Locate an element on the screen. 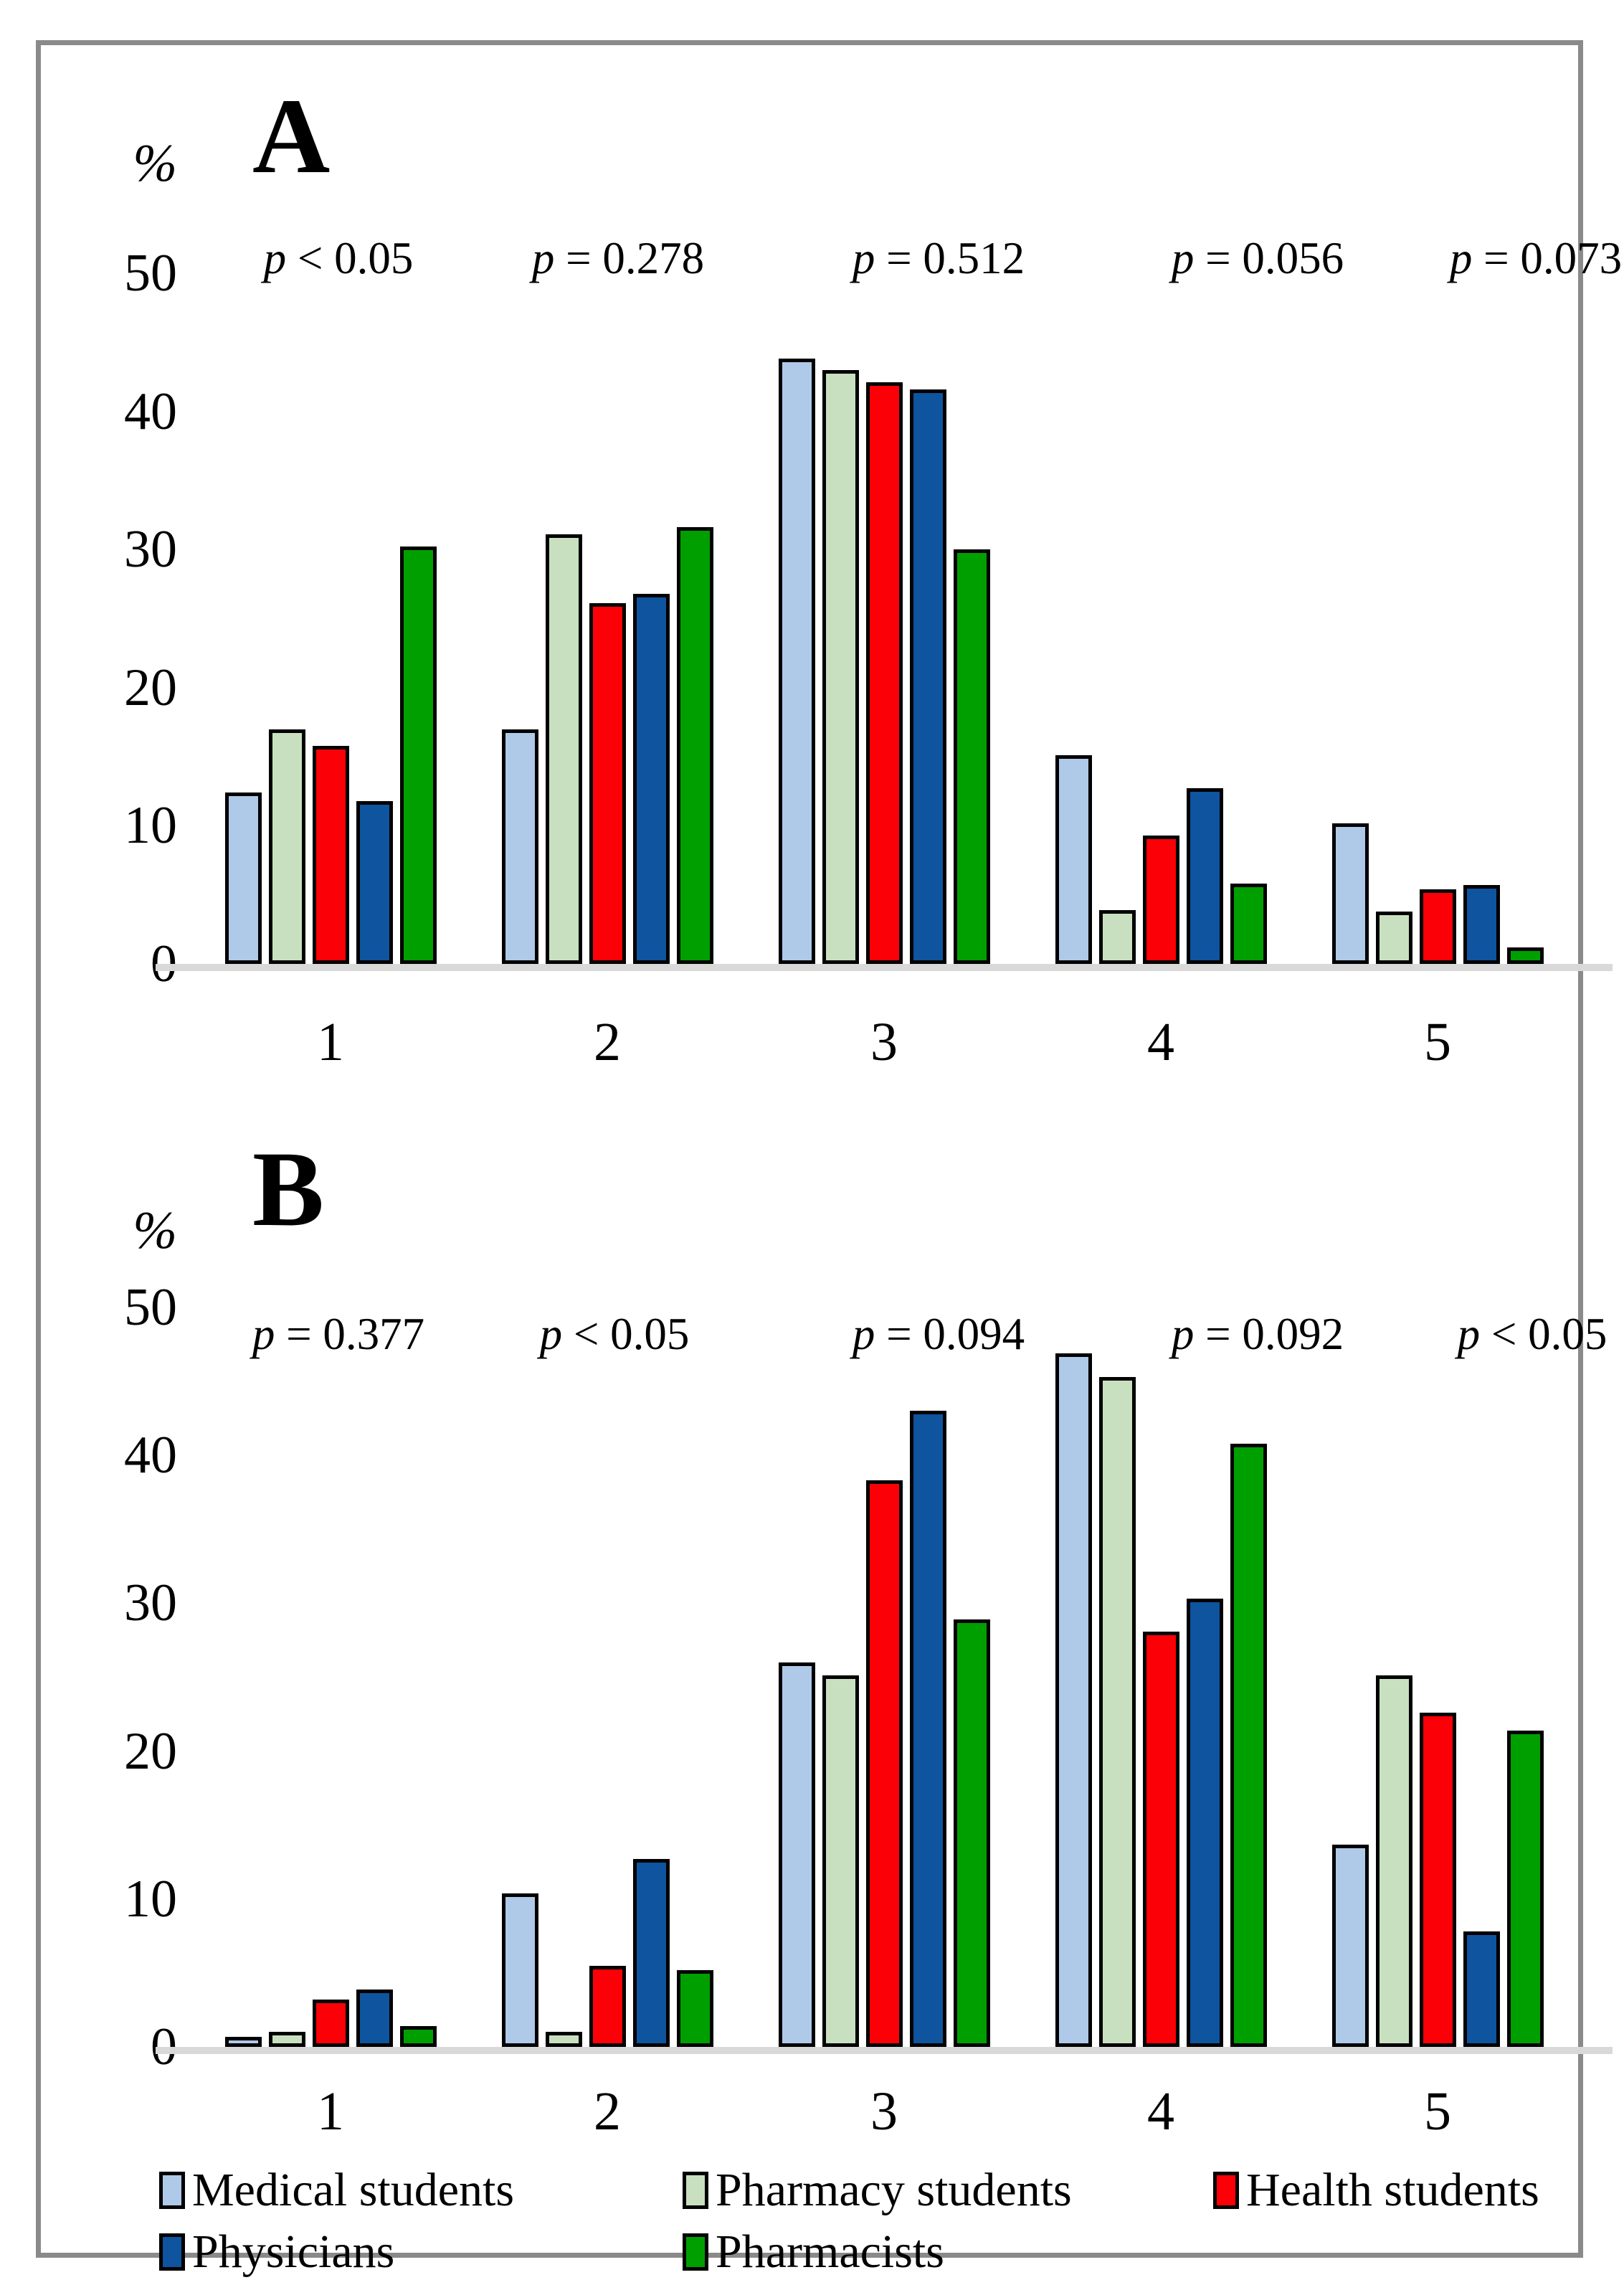  p-value-annotation: p = 0.073 is located at coordinates (1536, 258).